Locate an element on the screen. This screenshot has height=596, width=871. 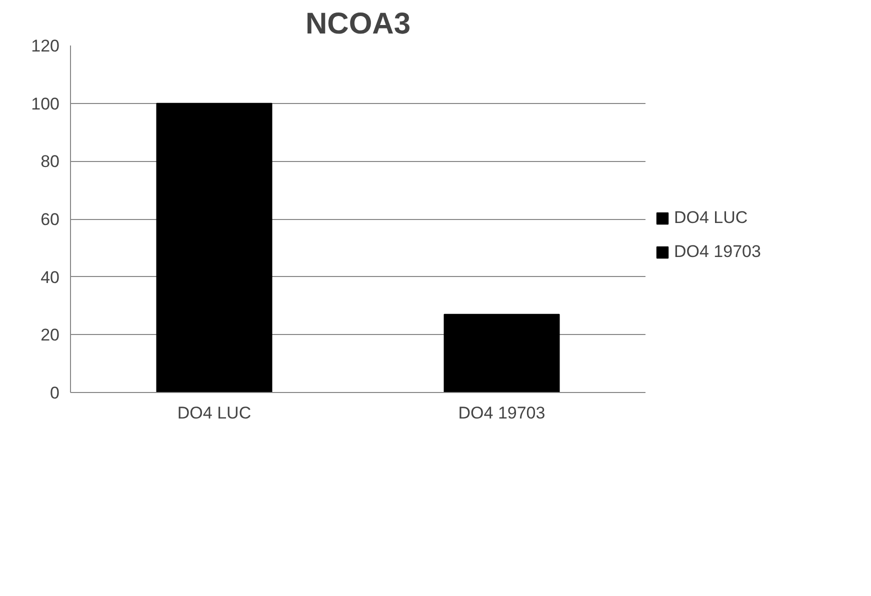
y-tick-label: 20 is located at coordinates (50, 335).